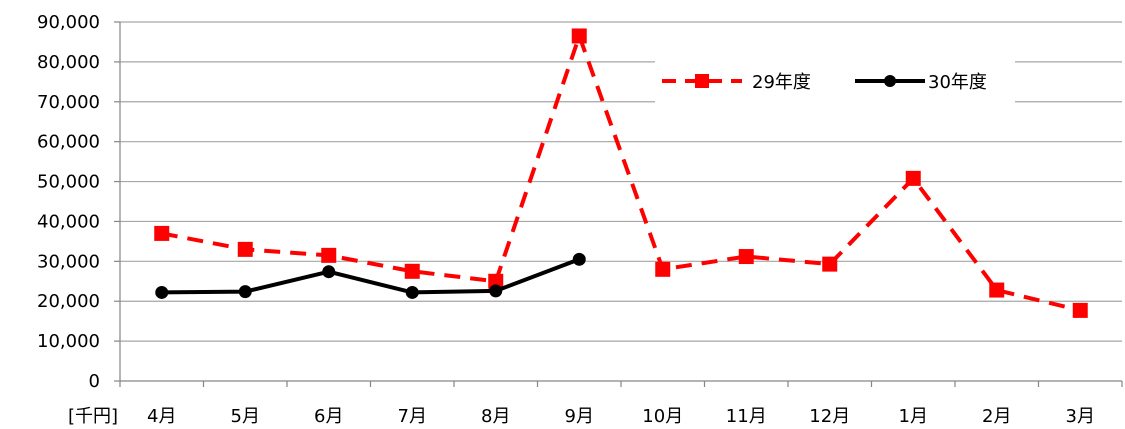 The image size is (1125, 429). I want to click on x-tick-label: 6月, so click(328, 416).